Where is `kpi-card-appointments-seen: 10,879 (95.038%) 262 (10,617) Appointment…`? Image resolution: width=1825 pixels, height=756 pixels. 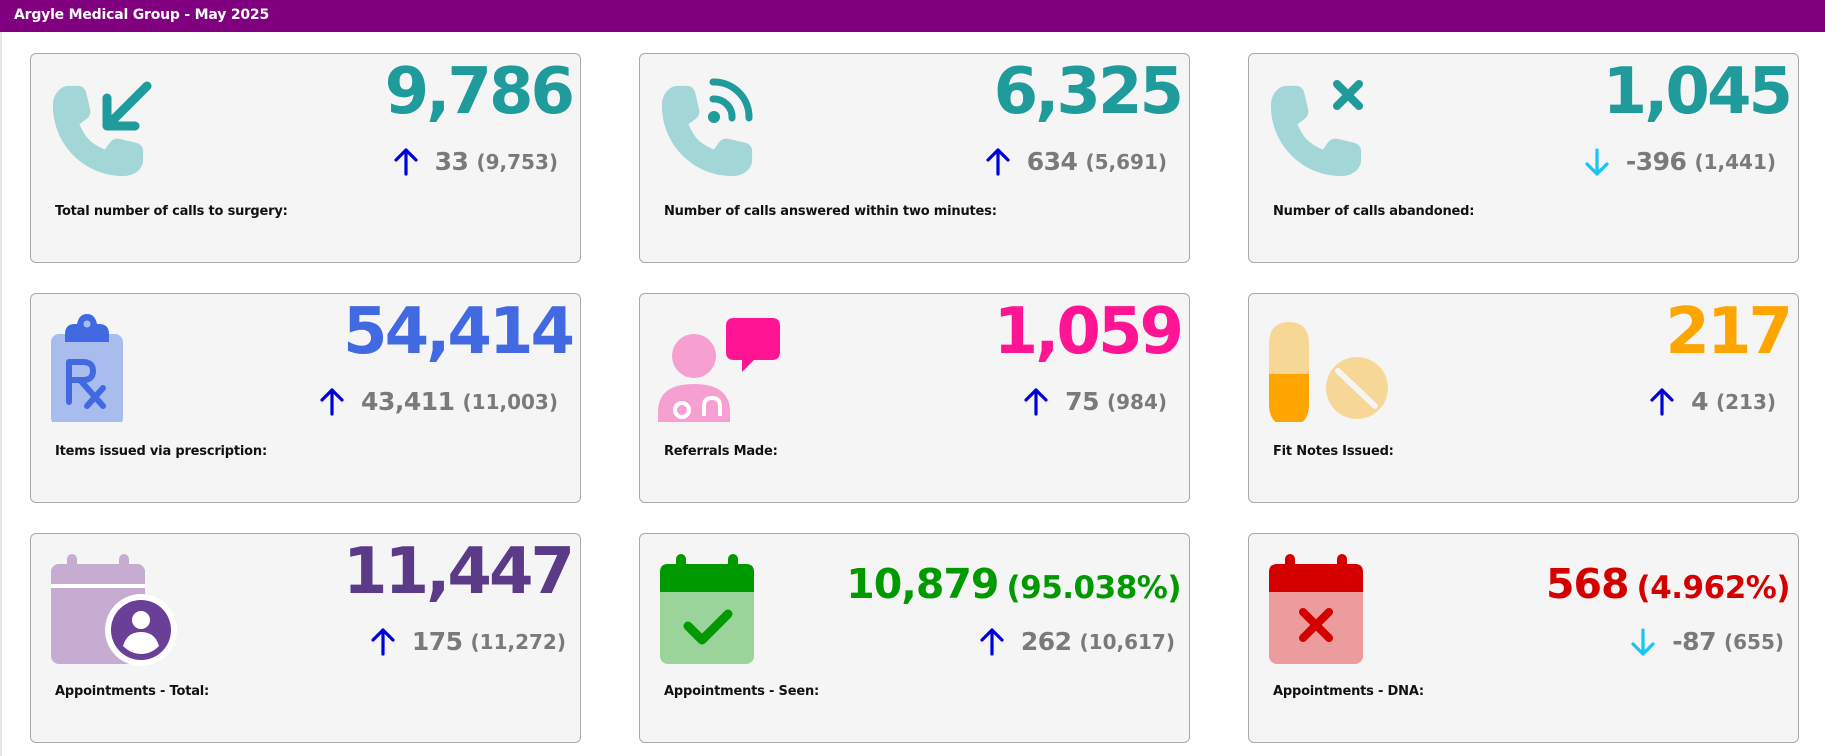
kpi-card-appointments-seen: 10,879 (95.038%) 262 (10,617) Appointment… is located at coordinates (914, 638).